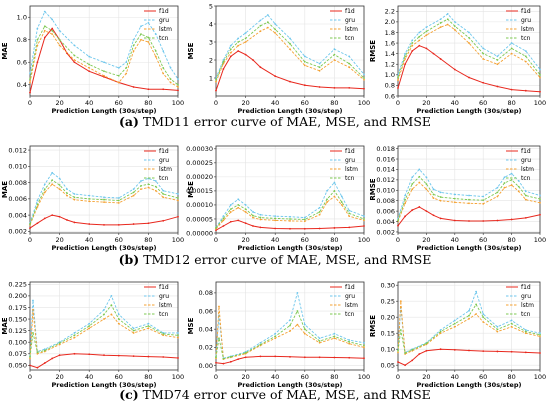  What do you see at coordinates (164, 314) in the screenshot?
I see `legend-label-tcn: tcn` at bounding box center [164, 314].